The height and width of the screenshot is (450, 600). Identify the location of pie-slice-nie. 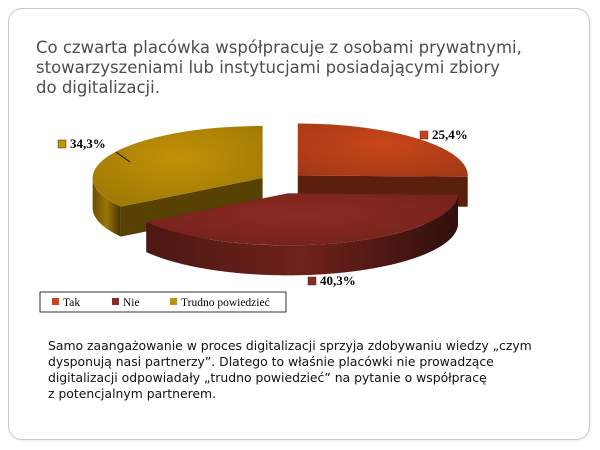
(302, 219).